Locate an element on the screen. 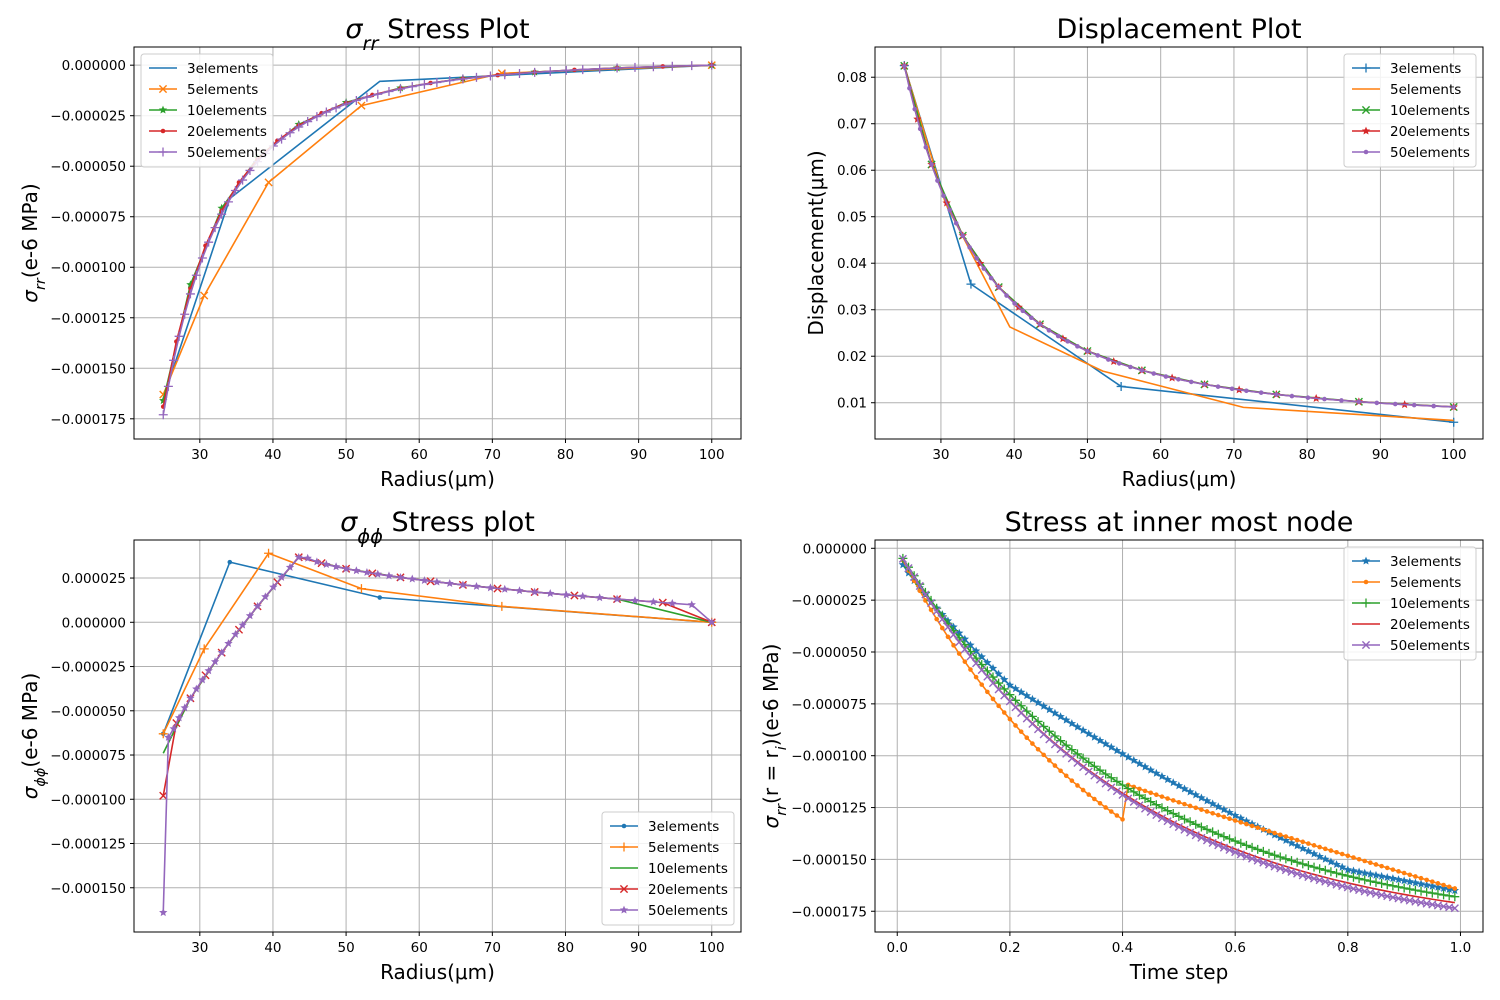  series-line is located at coordinates (437, 643).